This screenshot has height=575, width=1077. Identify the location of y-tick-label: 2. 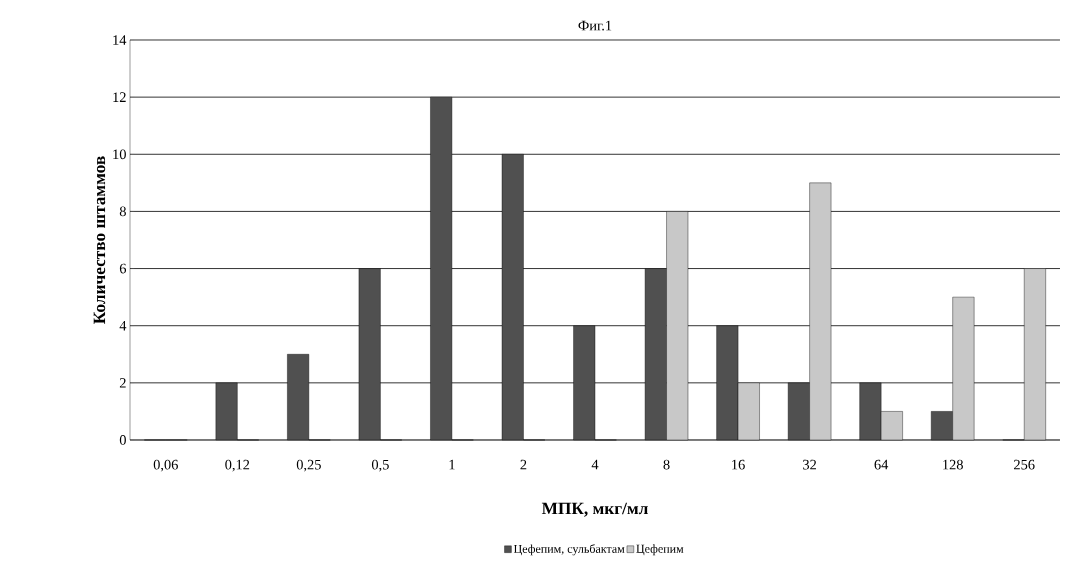
(122, 383).